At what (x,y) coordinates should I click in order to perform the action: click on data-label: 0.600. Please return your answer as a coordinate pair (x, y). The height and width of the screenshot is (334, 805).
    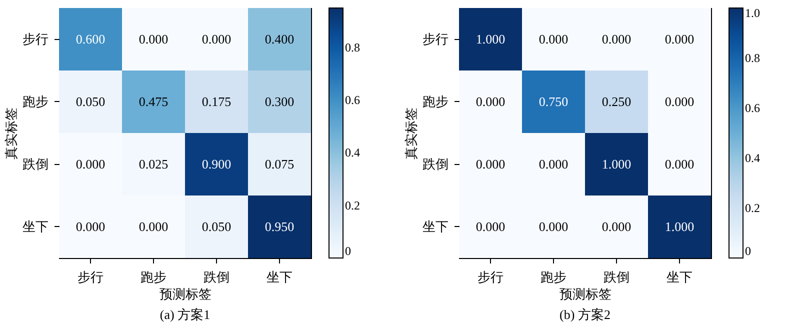
    Looking at the image, I should click on (91, 38).